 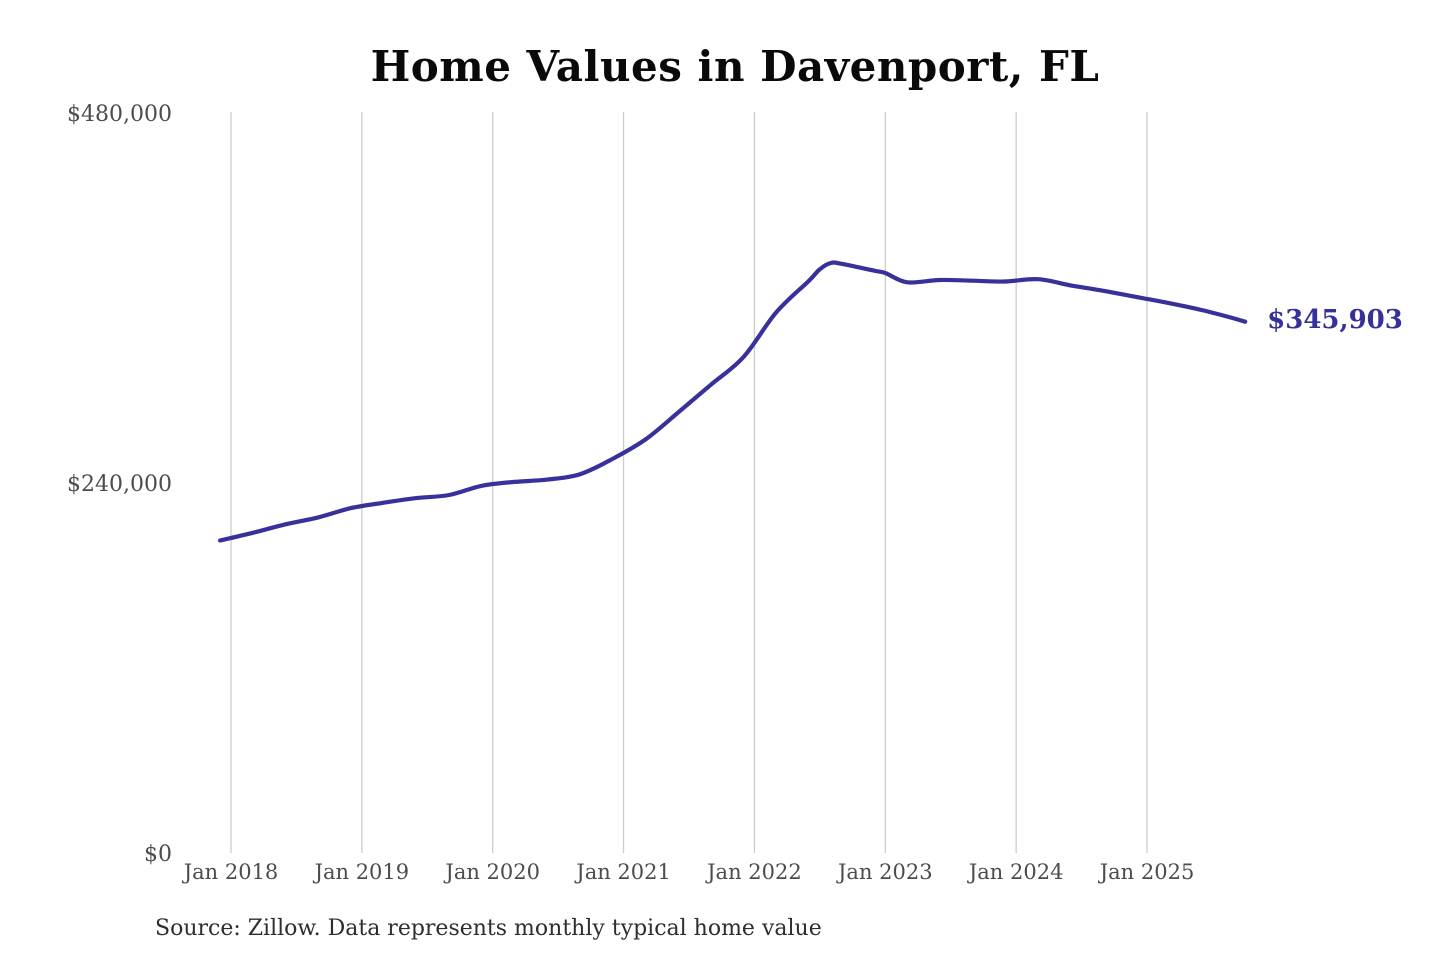 I want to click on x-axis-tick-label: Jan 2024, so click(x=1016, y=872).